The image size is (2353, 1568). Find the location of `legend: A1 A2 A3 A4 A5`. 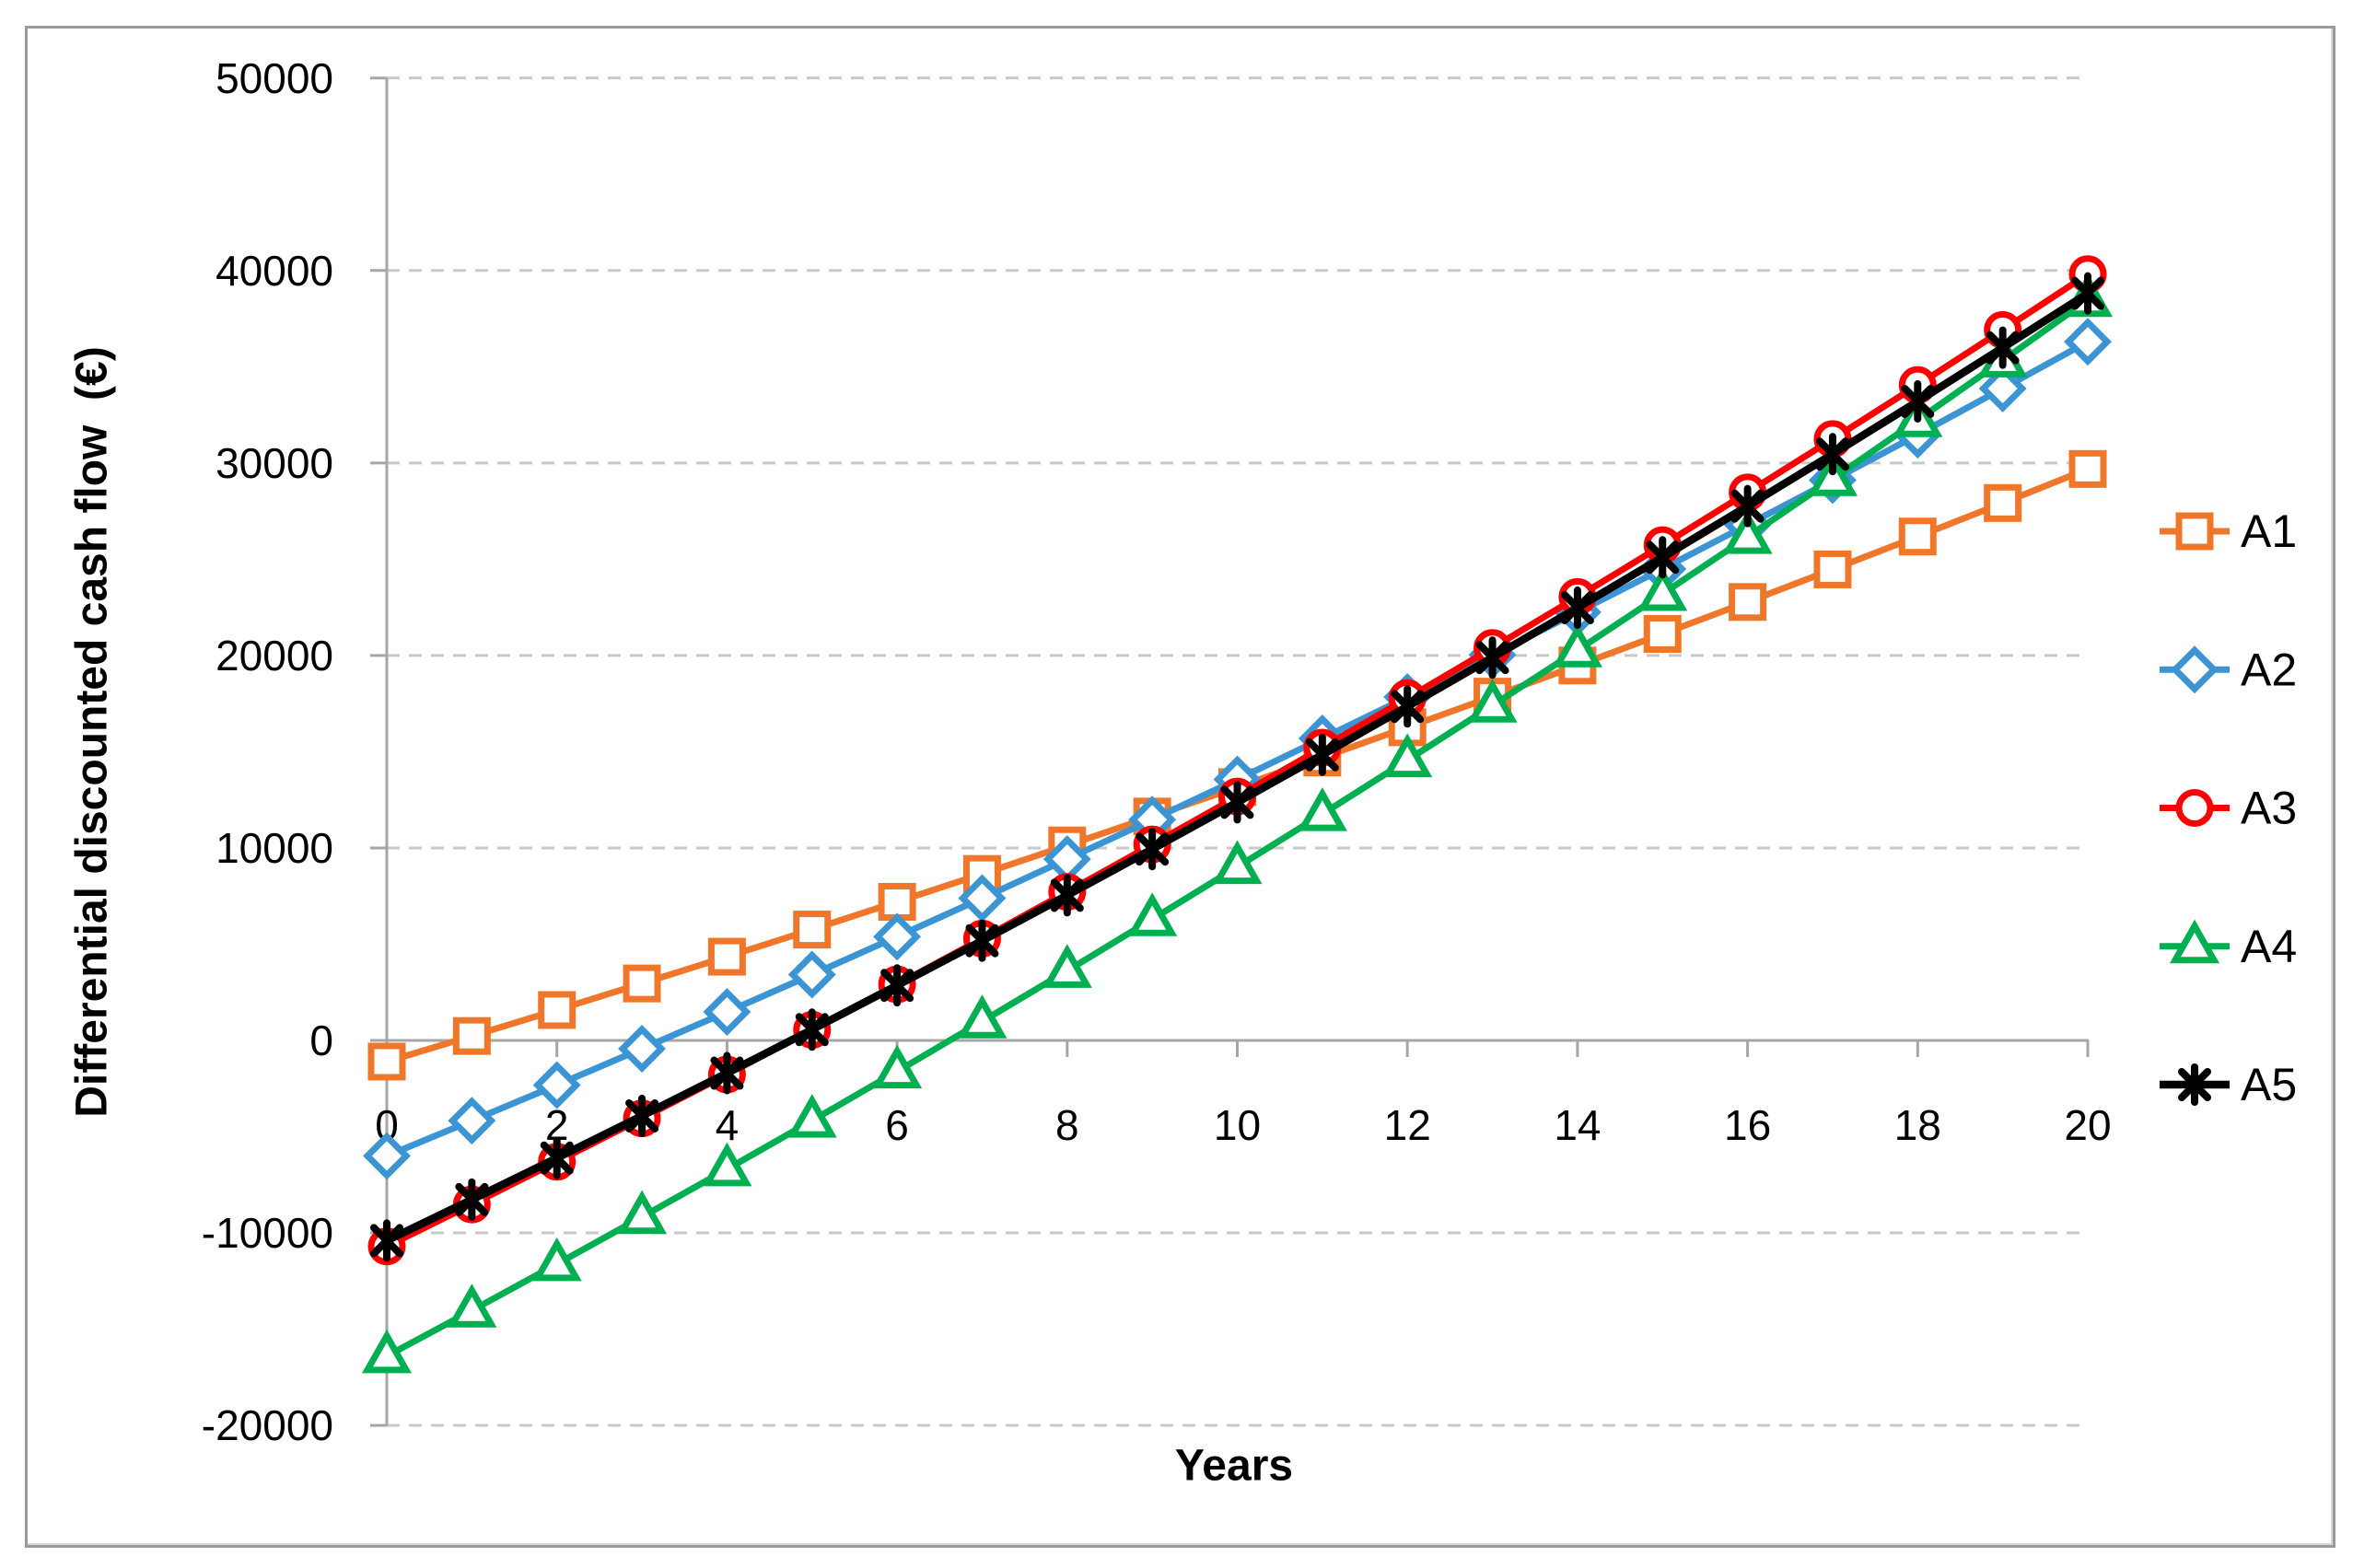

legend: A1 A2 A3 A4 A5 is located at coordinates (2228, 807).